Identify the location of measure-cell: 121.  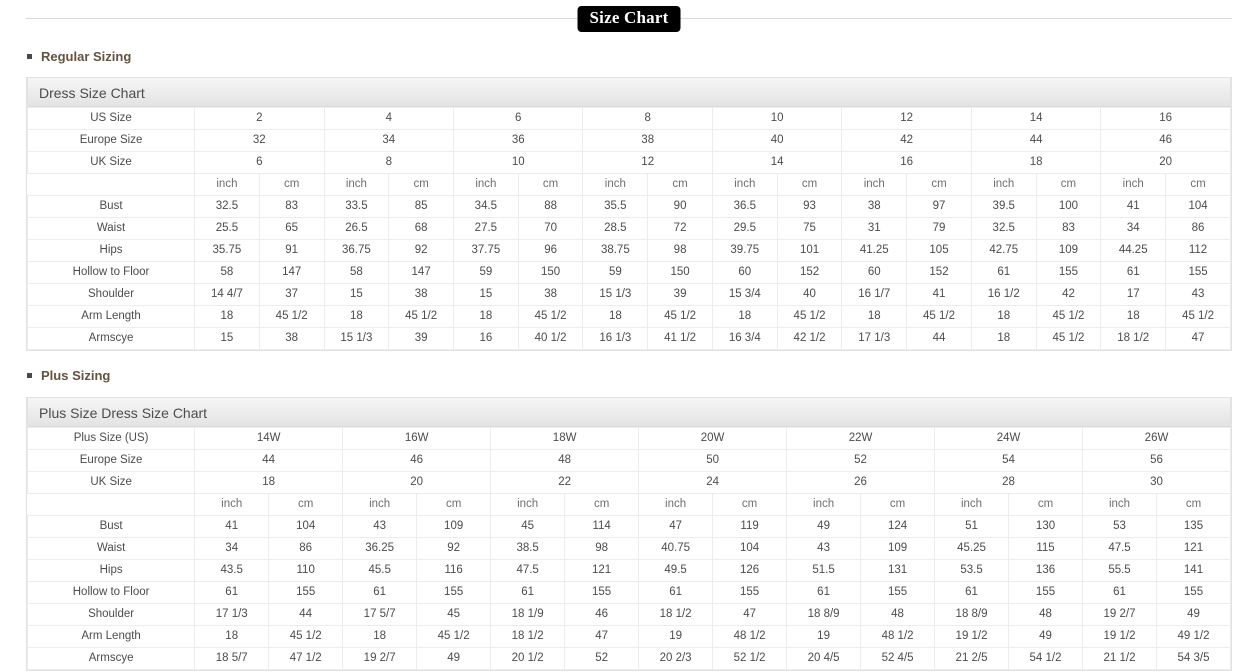
(1193, 548).